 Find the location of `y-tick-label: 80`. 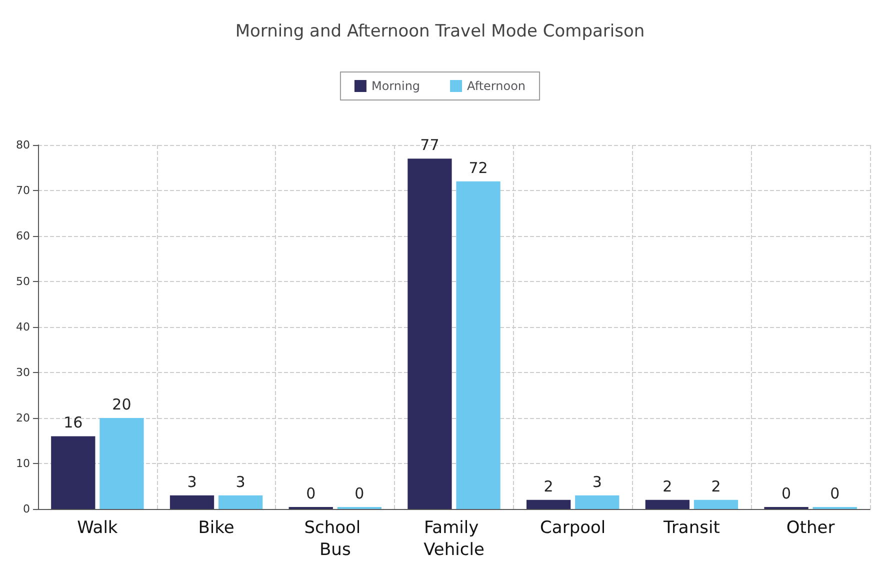

y-tick-label: 80 is located at coordinates (23, 145).